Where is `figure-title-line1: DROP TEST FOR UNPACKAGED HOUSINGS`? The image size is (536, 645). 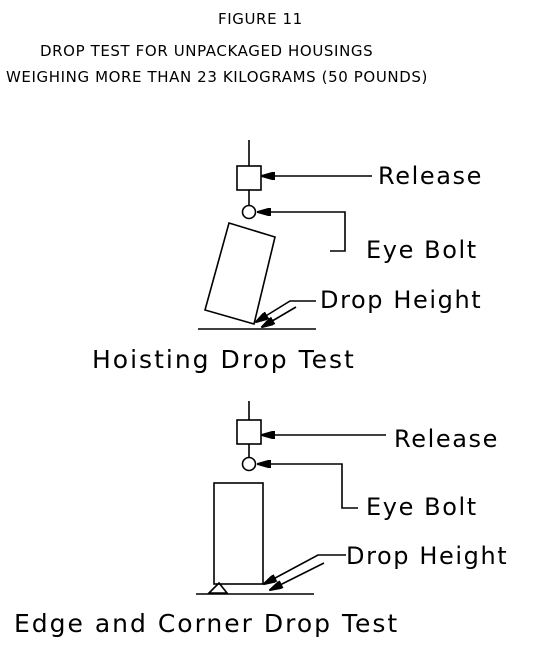
figure-title-line1: DROP TEST FOR UNPACKAGED HOUSINGS is located at coordinates (207, 51).